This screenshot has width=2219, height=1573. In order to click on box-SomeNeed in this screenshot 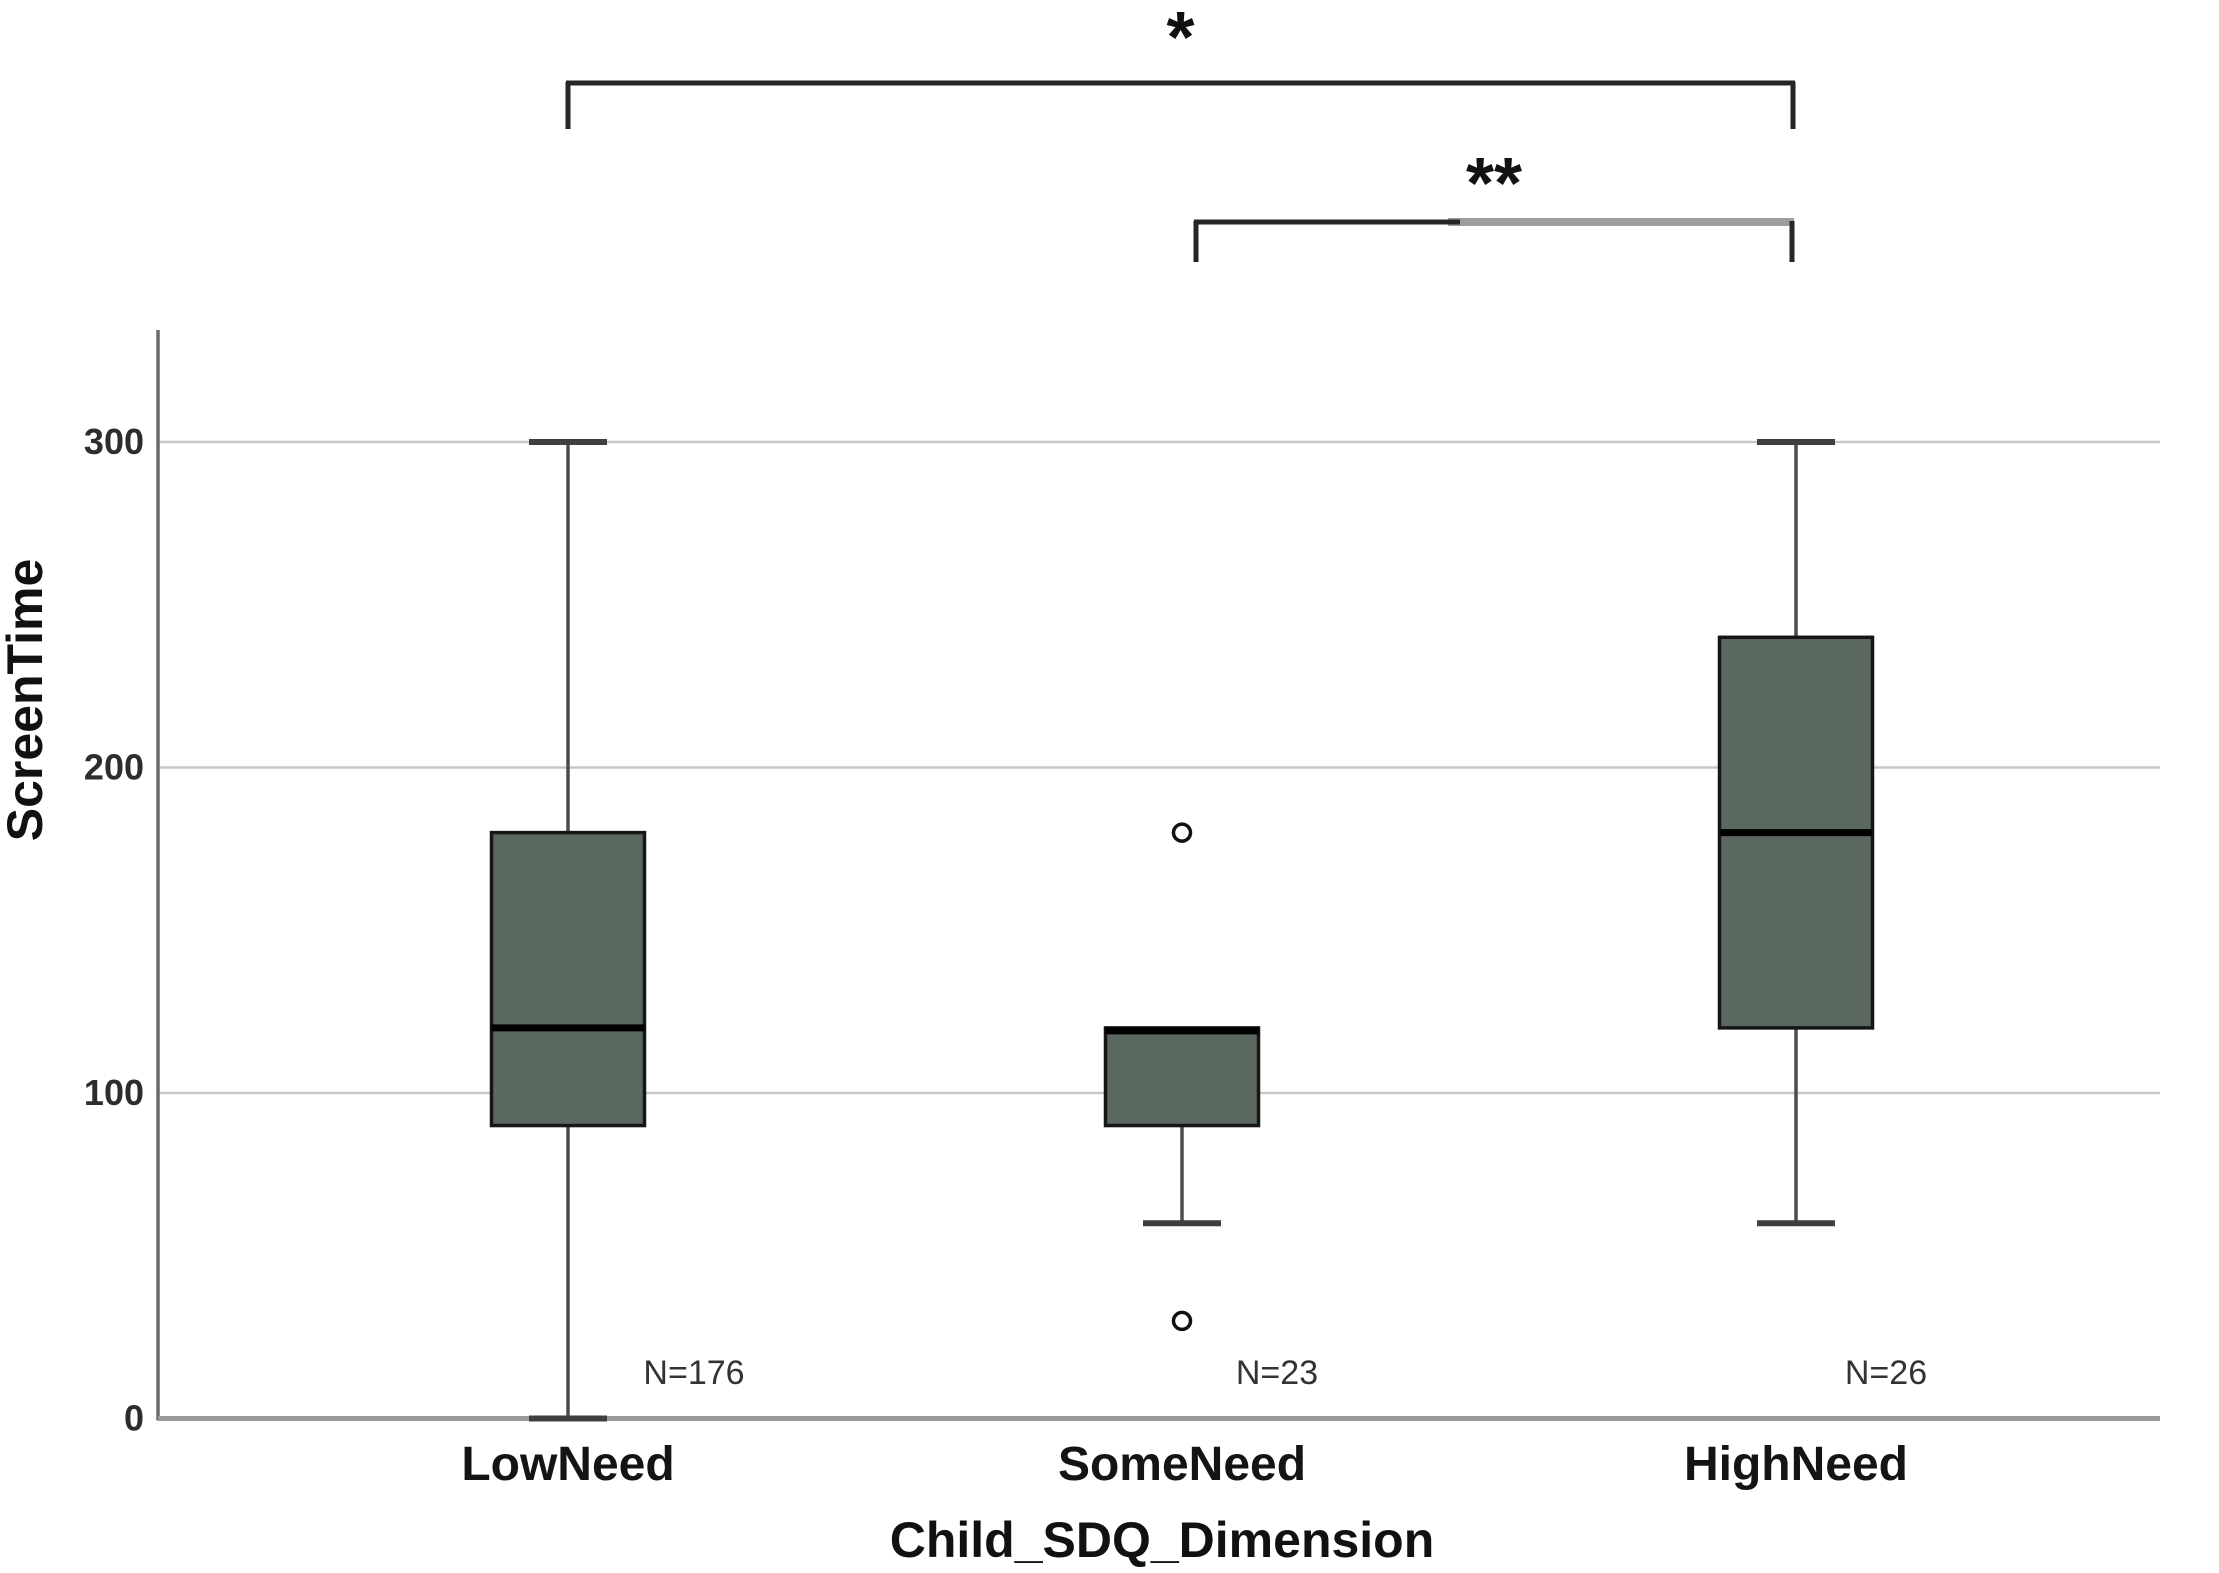, I will do `click(1182, 1077)`.